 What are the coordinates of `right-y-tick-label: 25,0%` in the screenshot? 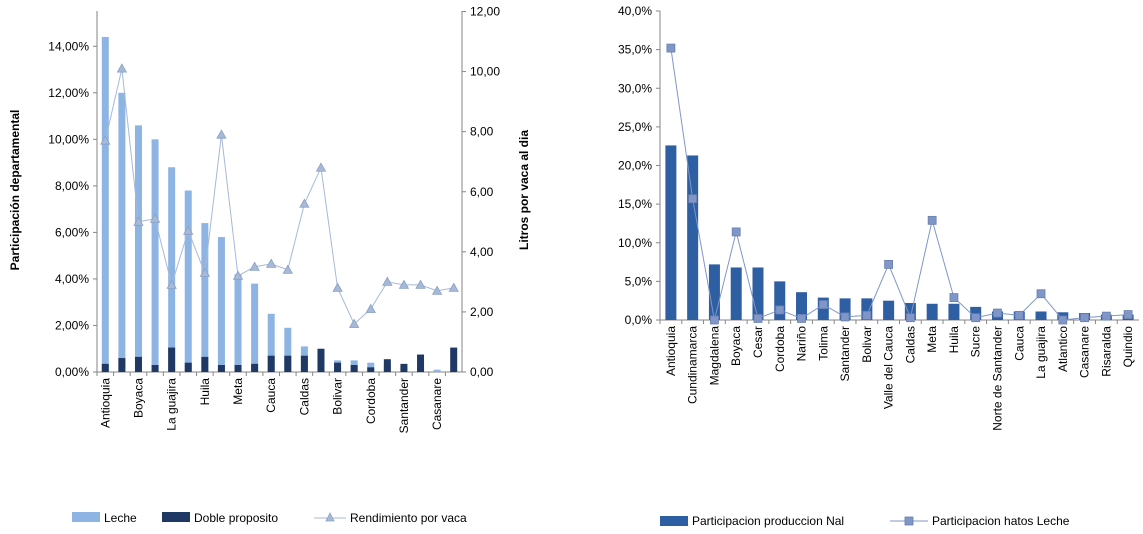 It's located at (635, 127).